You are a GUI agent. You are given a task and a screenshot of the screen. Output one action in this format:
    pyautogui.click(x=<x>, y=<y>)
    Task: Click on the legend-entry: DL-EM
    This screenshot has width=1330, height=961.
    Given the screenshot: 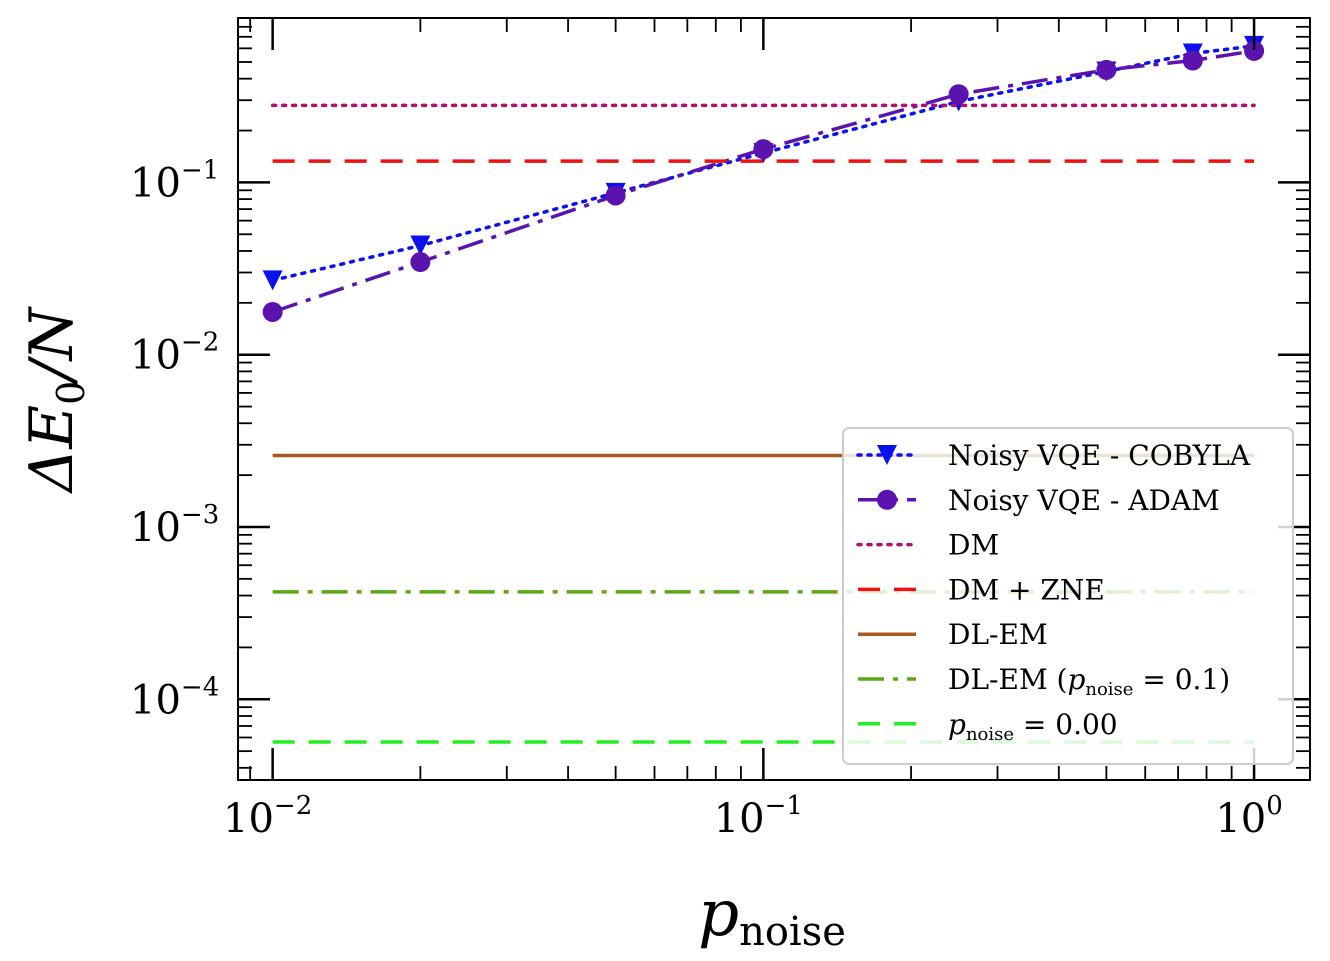 What is the action you would take?
    pyautogui.click(x=953, y=634)
    